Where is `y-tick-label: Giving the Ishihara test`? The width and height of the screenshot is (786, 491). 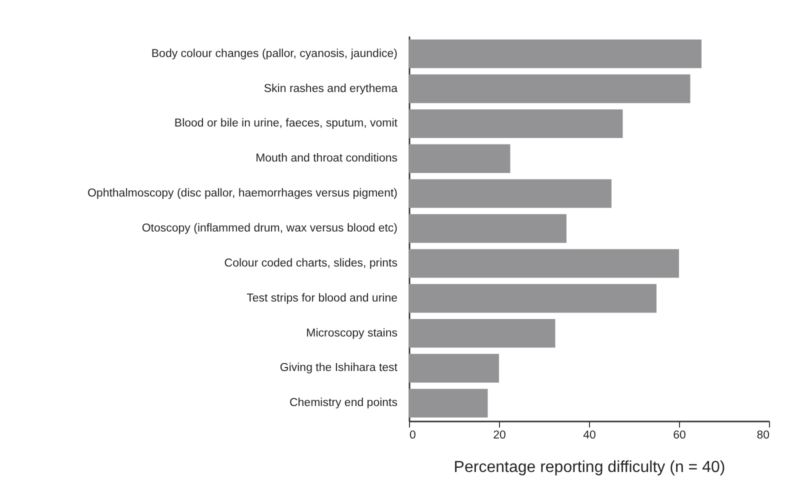
y-tick-label: Giving the Ishihara test is located at coordinates (339, 368).